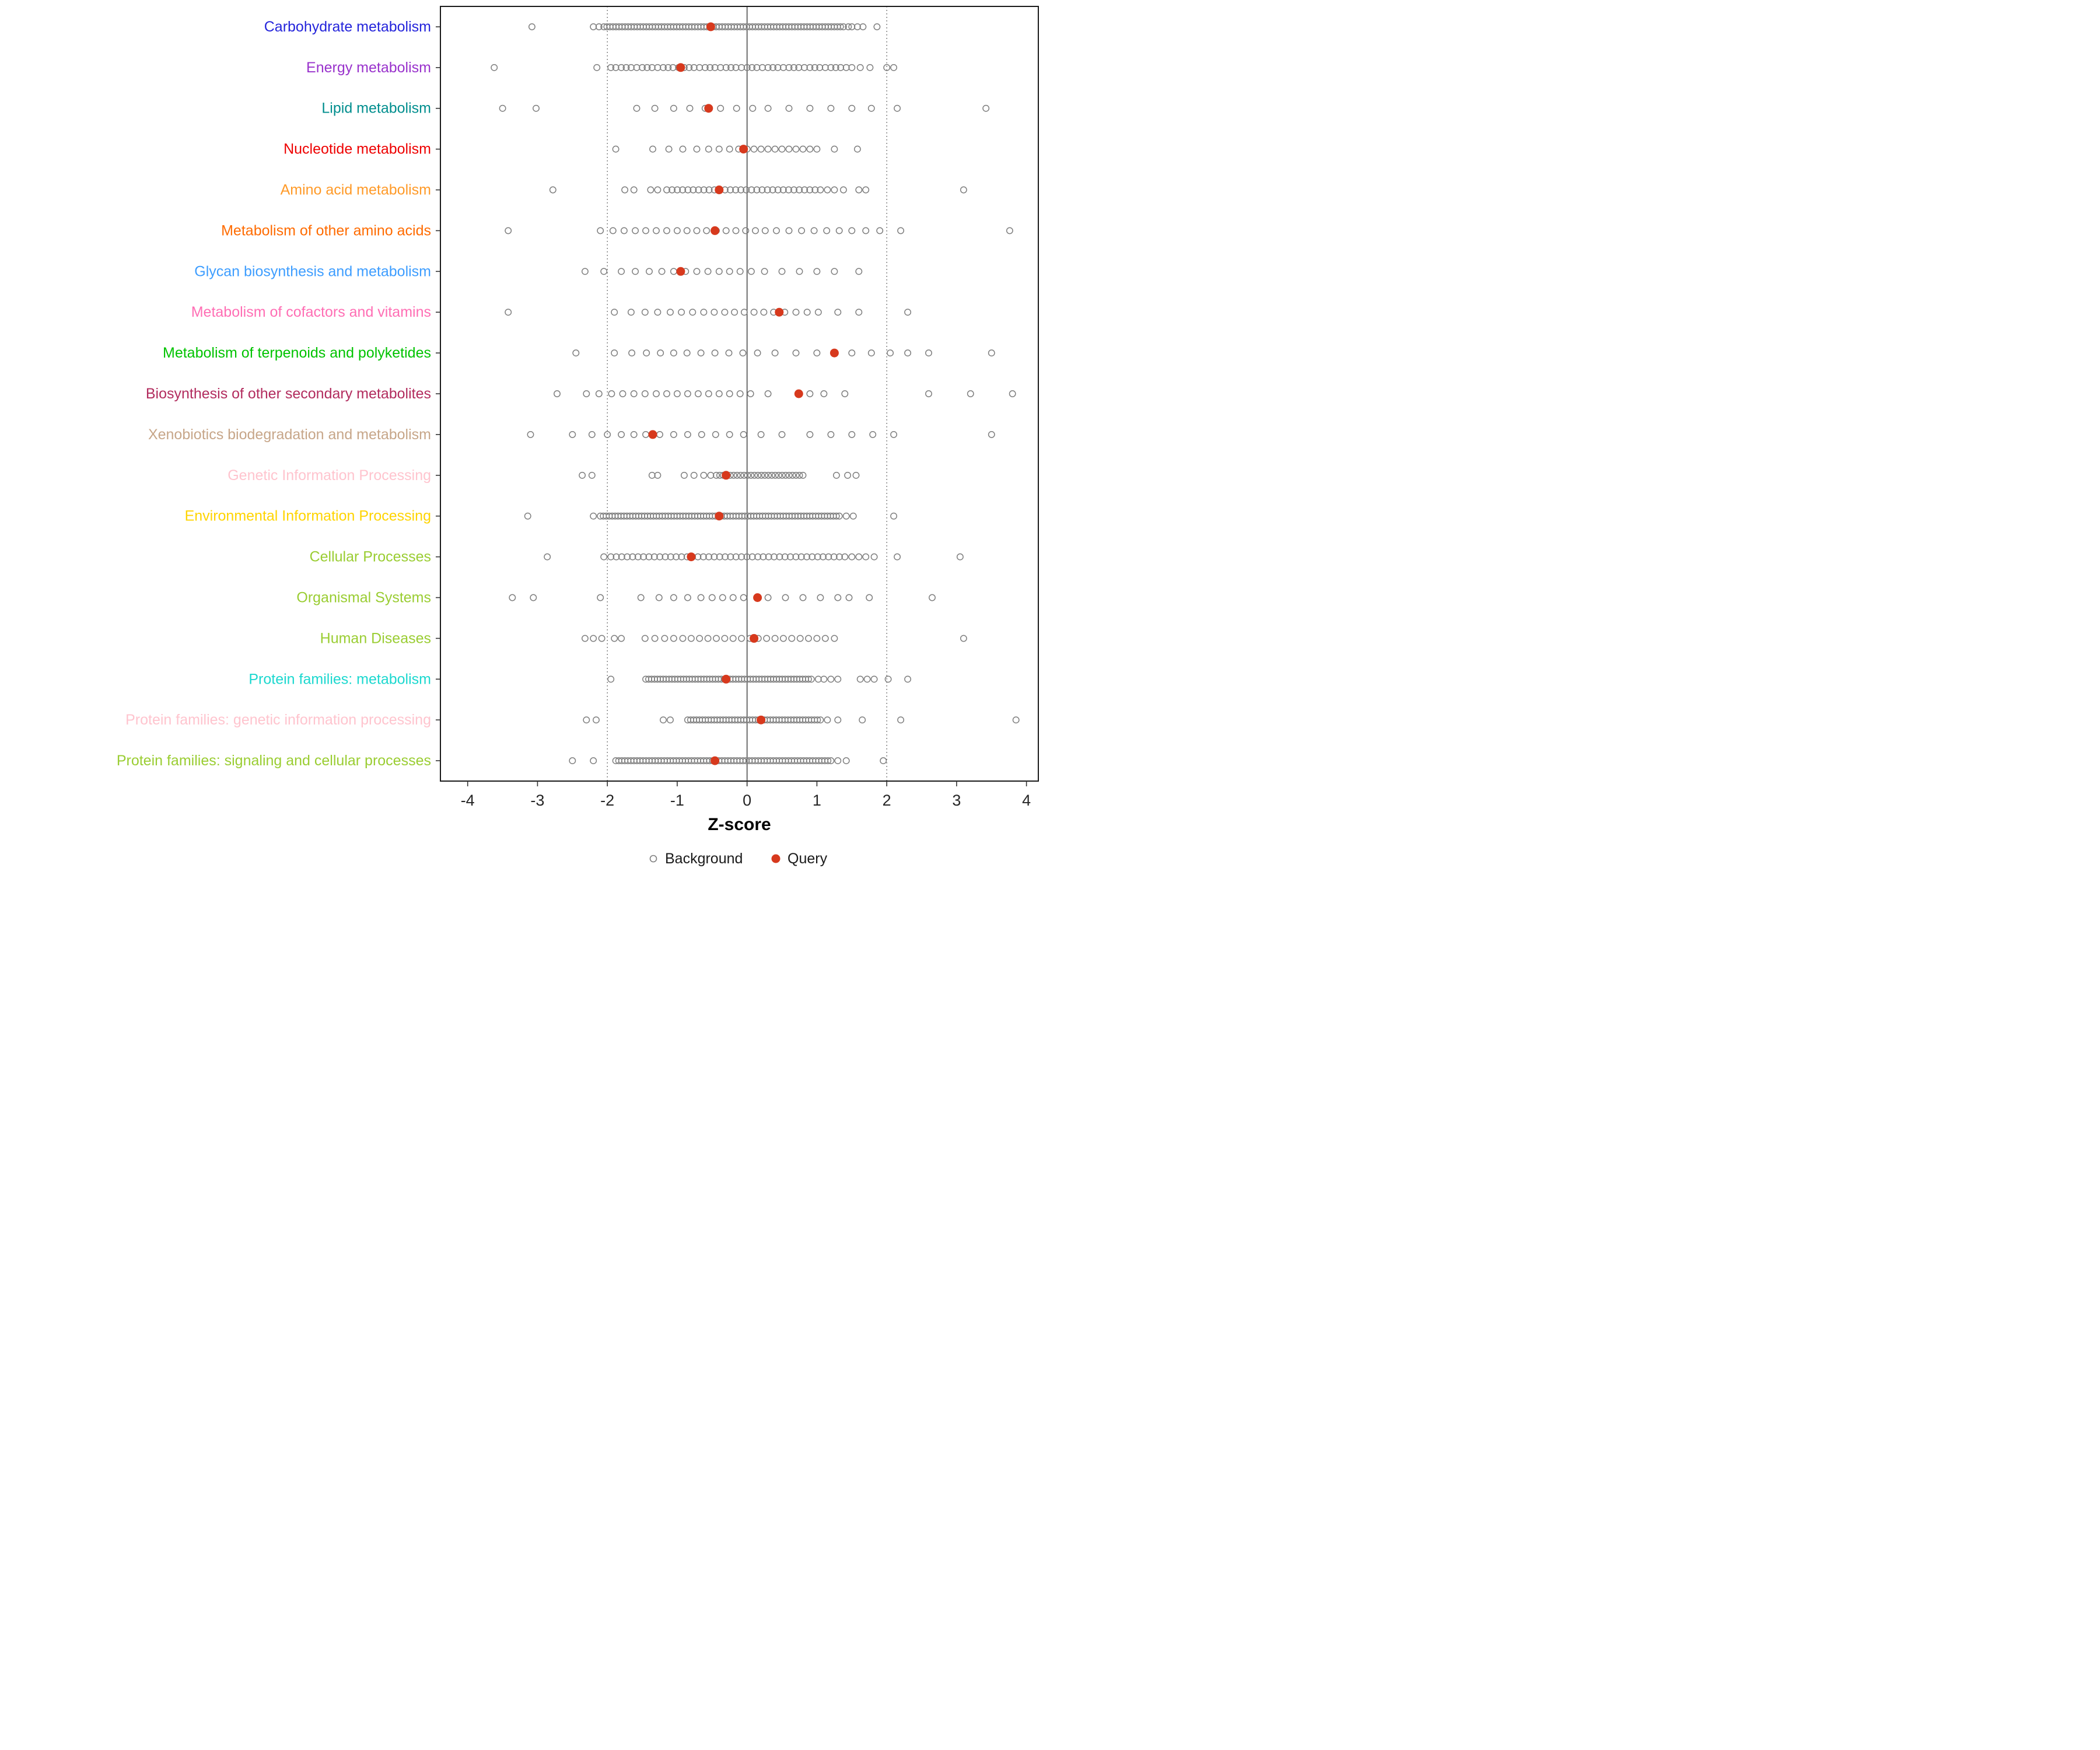  Describe the element at coordinates (308, 516) in the screenshot. I see `y-axis-label: Environmental Information Processing` at that location.